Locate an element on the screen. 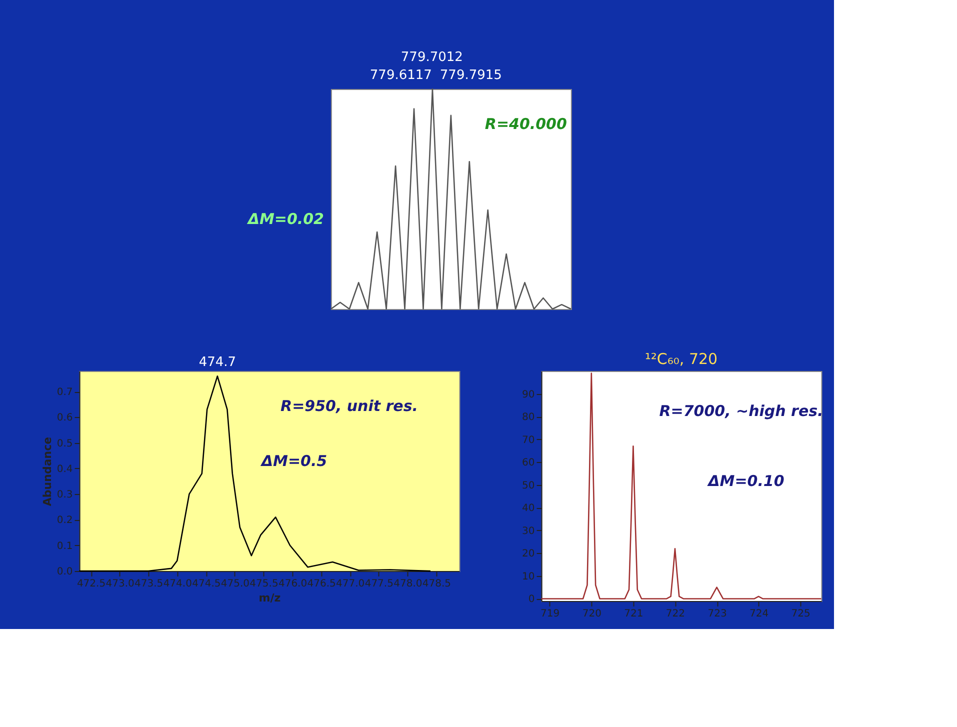  x-tick-label: 478.0 is located at coordinates (408, 584).